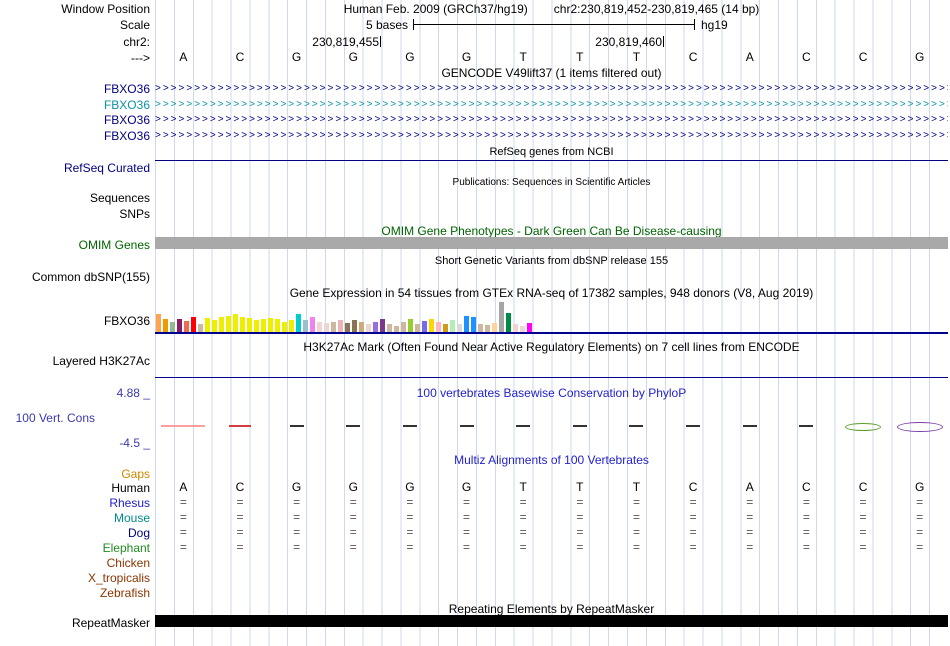 The image size is (950, 646). What do you see at coordinates (551, 243) in the screenshot?
I see `omim-track-bar` at bounding box center [551, 243].